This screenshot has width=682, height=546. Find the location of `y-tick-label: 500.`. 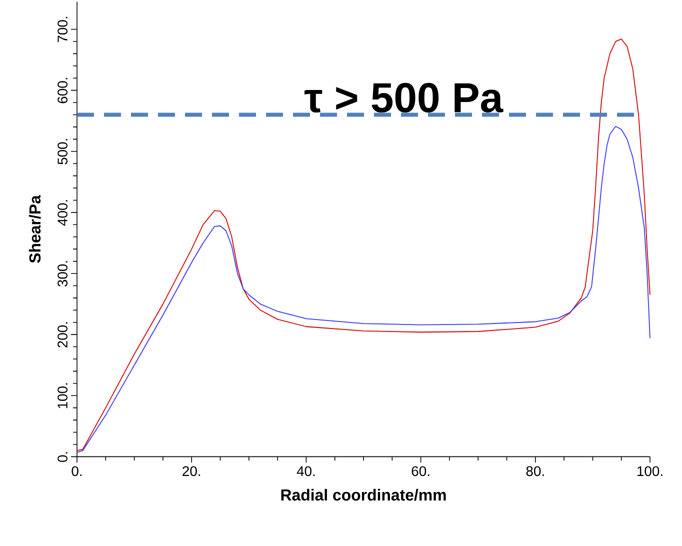

y-tick-label: 500. is located at coordinates (63, 151).